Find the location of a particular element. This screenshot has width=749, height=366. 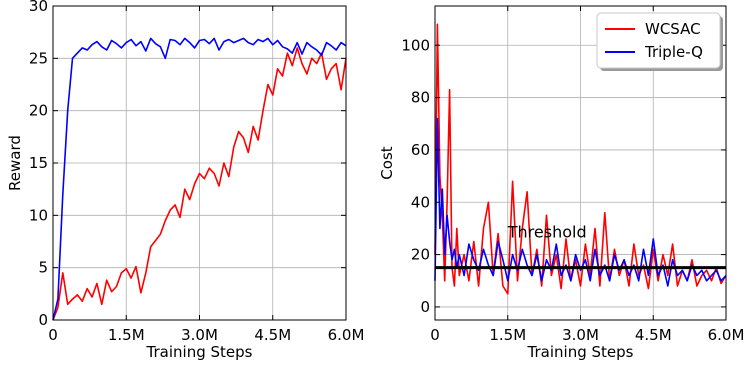

y-axis-label: Reward is located at coordinates (15, 163).